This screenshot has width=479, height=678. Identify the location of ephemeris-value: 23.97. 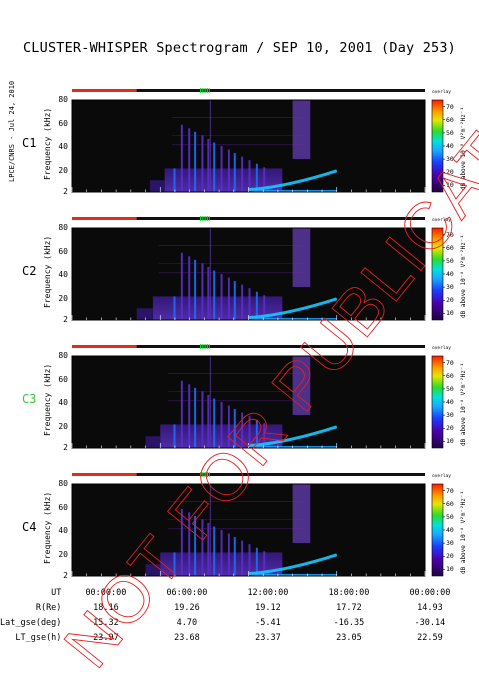
(106, 637).